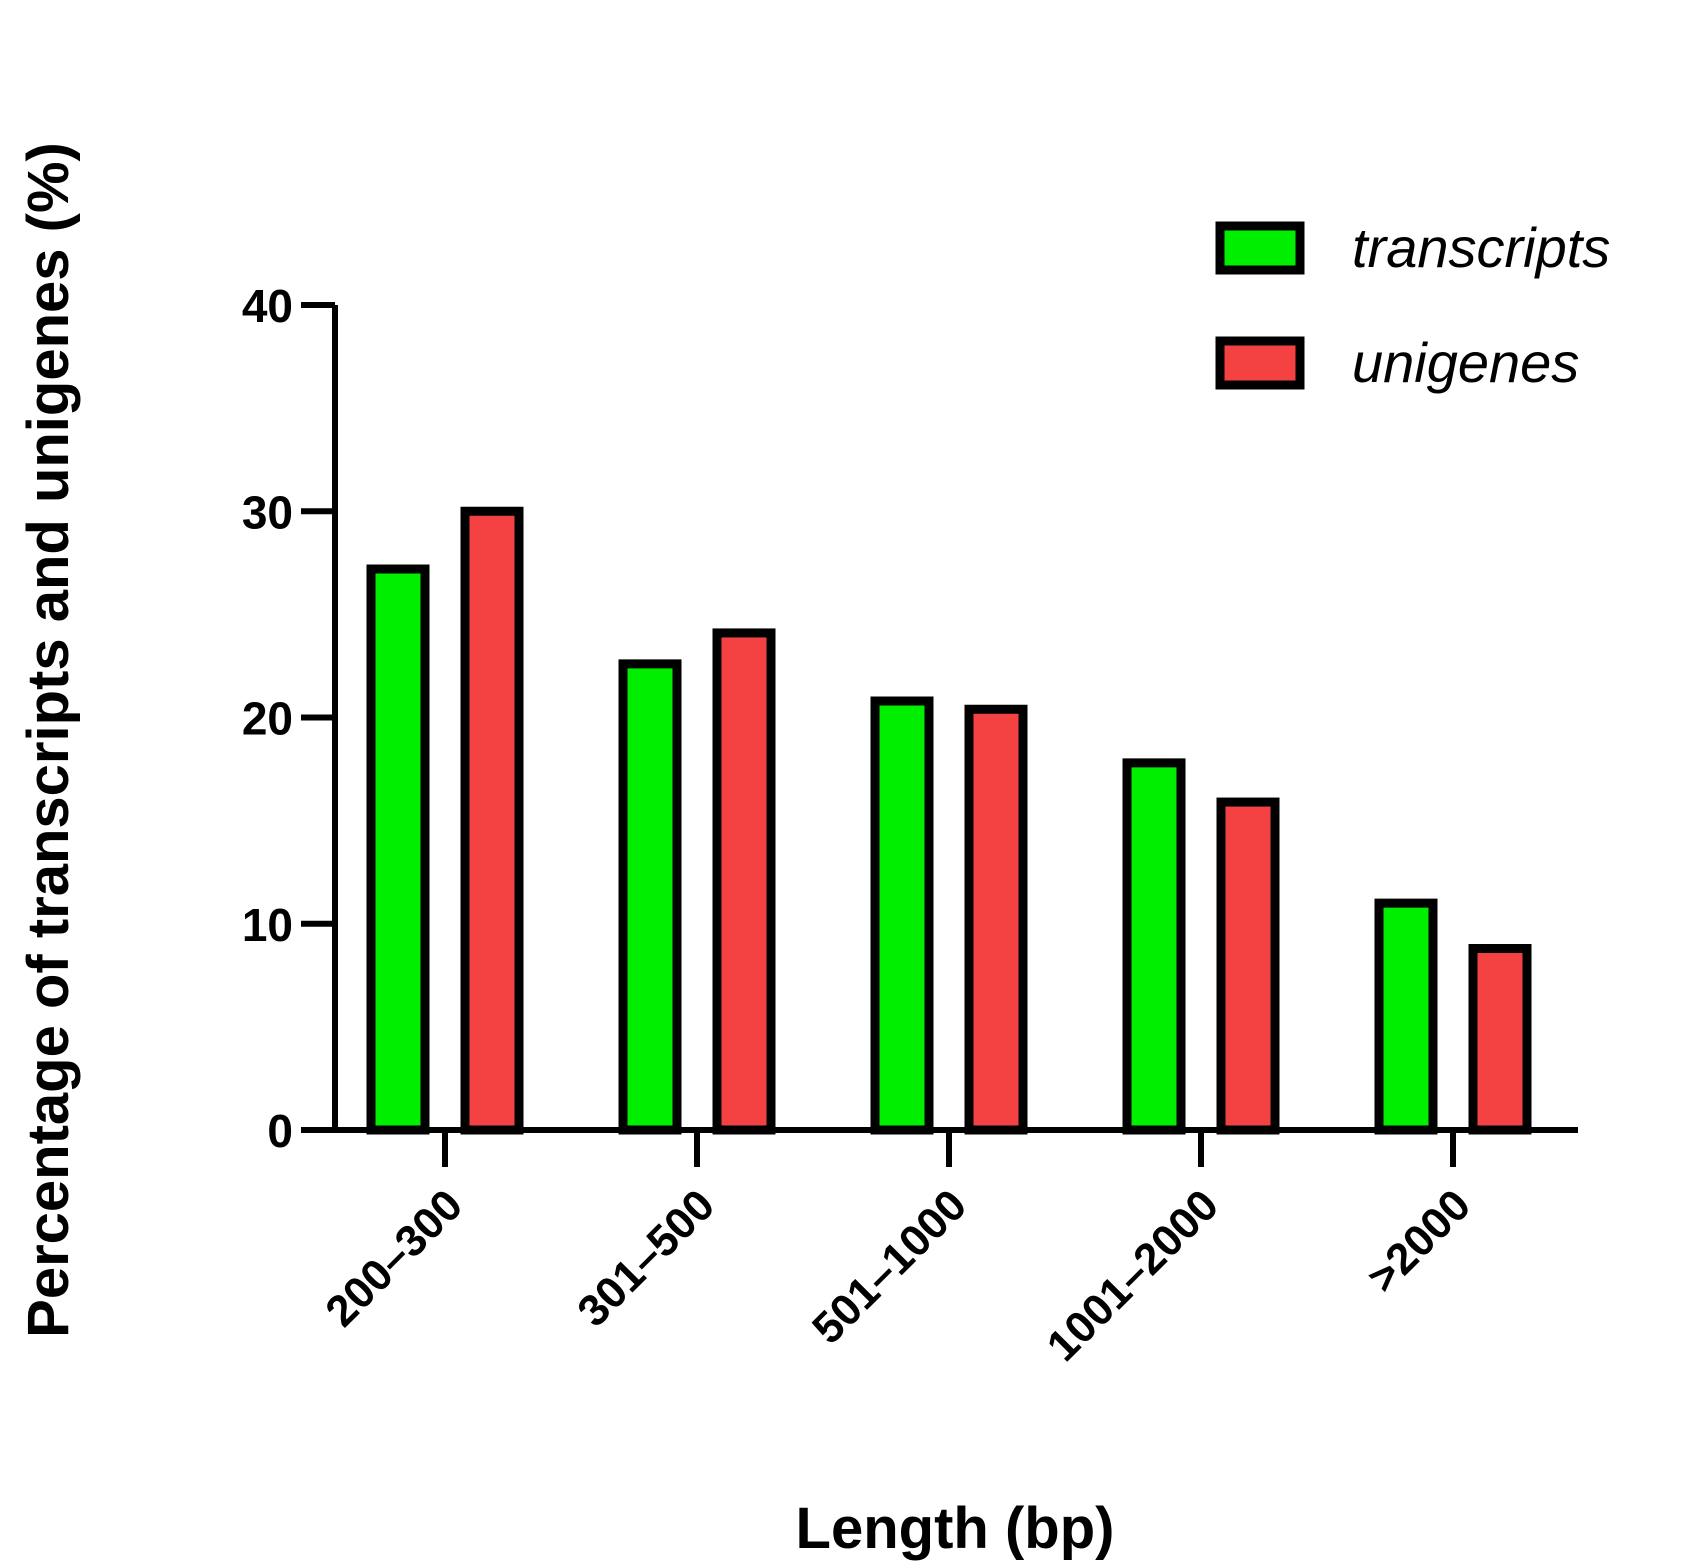 The image size is (1682, 1567). Describe the element at coordinates (1260, 363) in the screenshot. I see `legend-swatch-unigenes` at that location.